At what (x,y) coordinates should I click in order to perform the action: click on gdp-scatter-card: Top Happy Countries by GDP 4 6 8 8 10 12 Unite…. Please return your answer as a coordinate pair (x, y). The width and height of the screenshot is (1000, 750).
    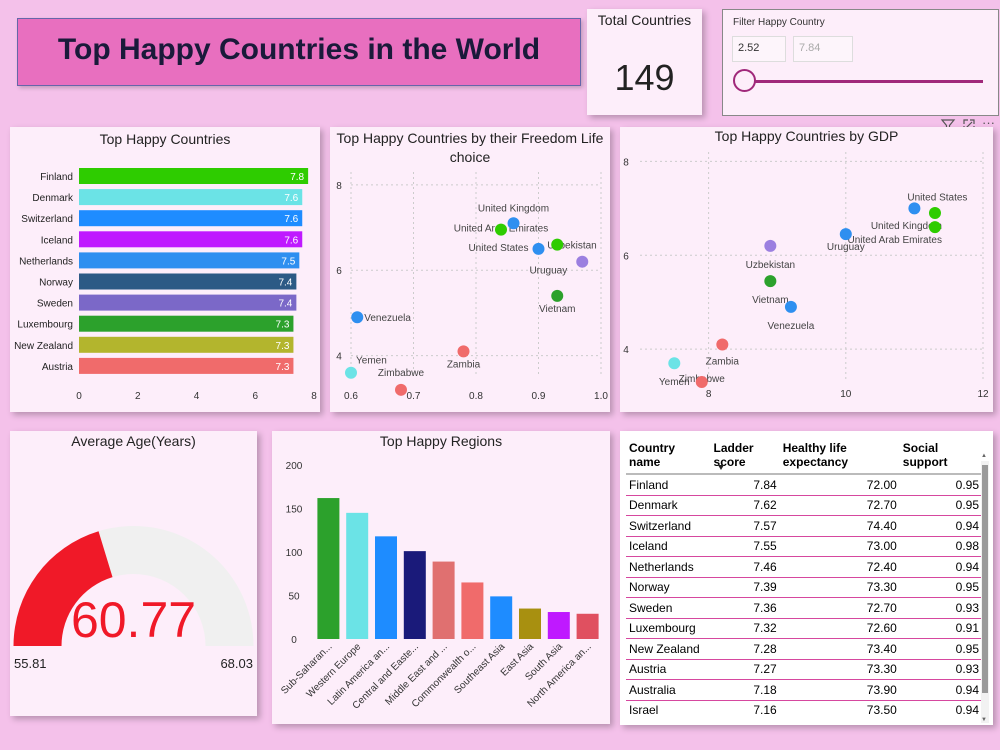
    Looking at the image, I should click on (806, 269).